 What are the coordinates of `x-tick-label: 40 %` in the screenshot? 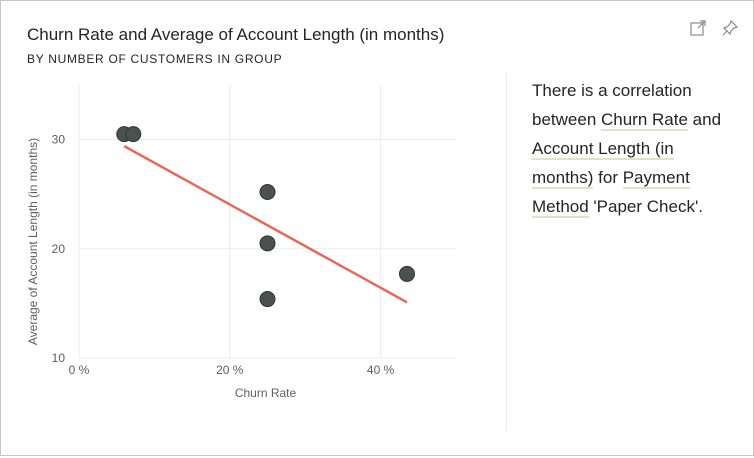 It's located at (381, 370).